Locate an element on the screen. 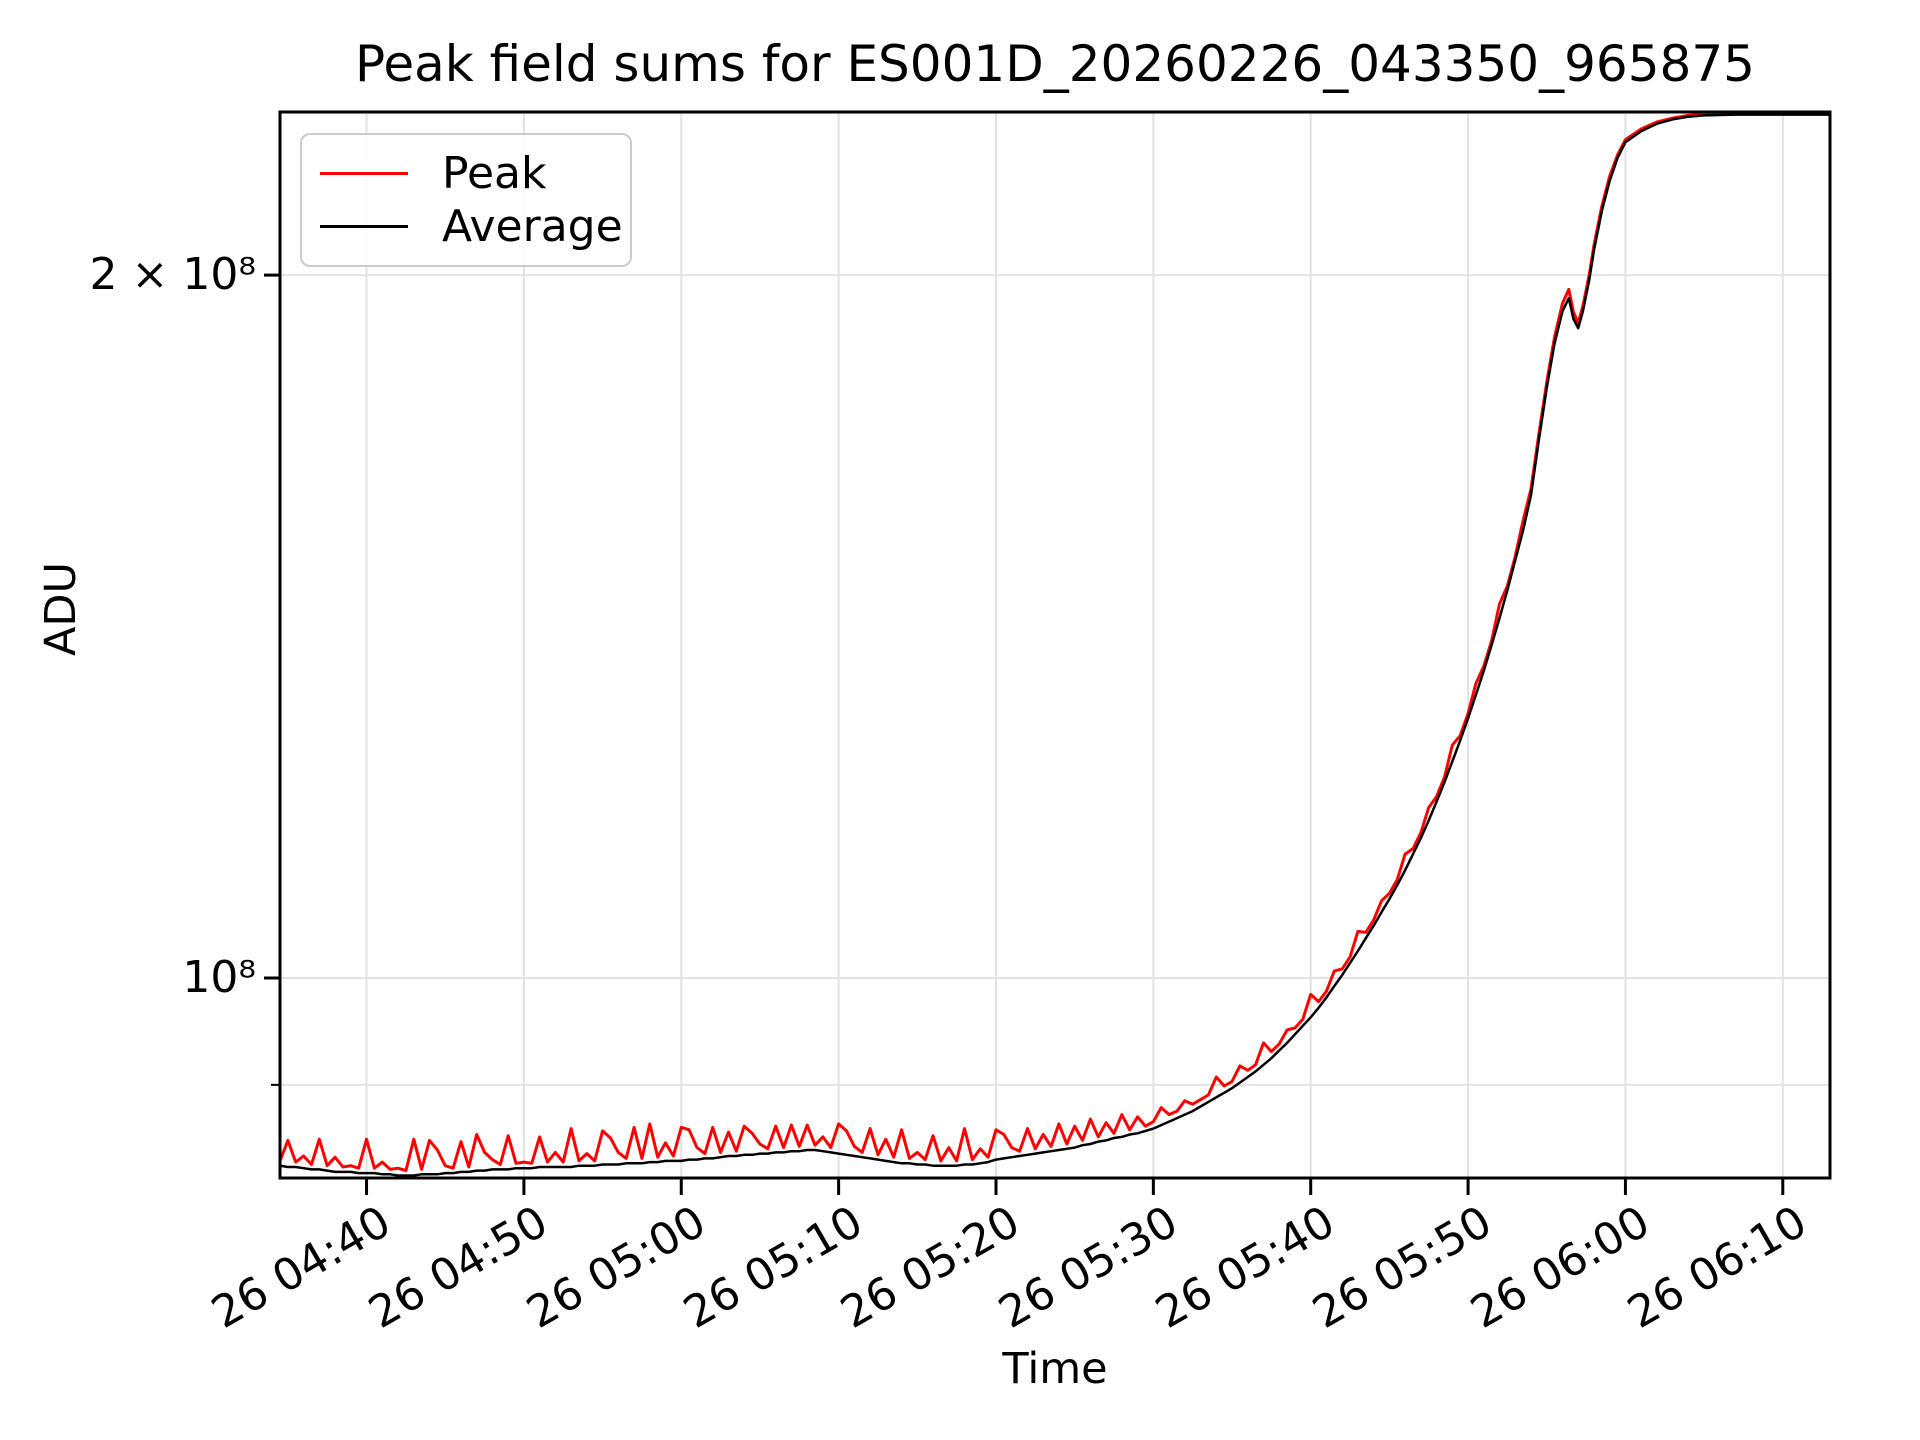 The width and height of the screenshot is (1920, 1440). x-axis-label: Time is located at coordinates (1055, 1369).